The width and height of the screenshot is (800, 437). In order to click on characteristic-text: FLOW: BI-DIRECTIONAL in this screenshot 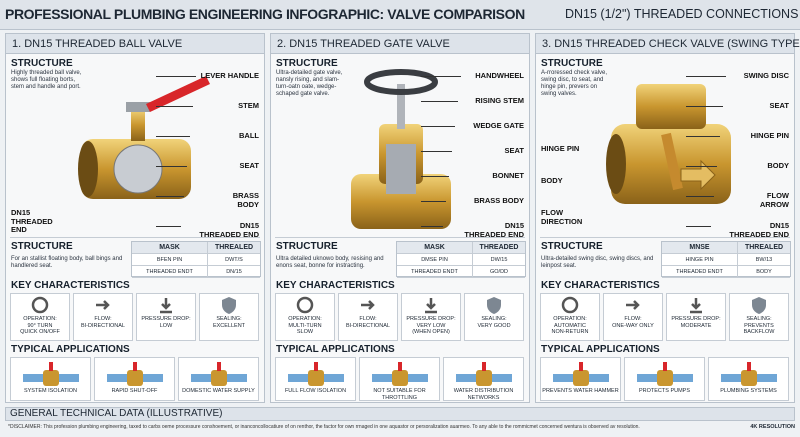, I will do `click(367, 322)`.